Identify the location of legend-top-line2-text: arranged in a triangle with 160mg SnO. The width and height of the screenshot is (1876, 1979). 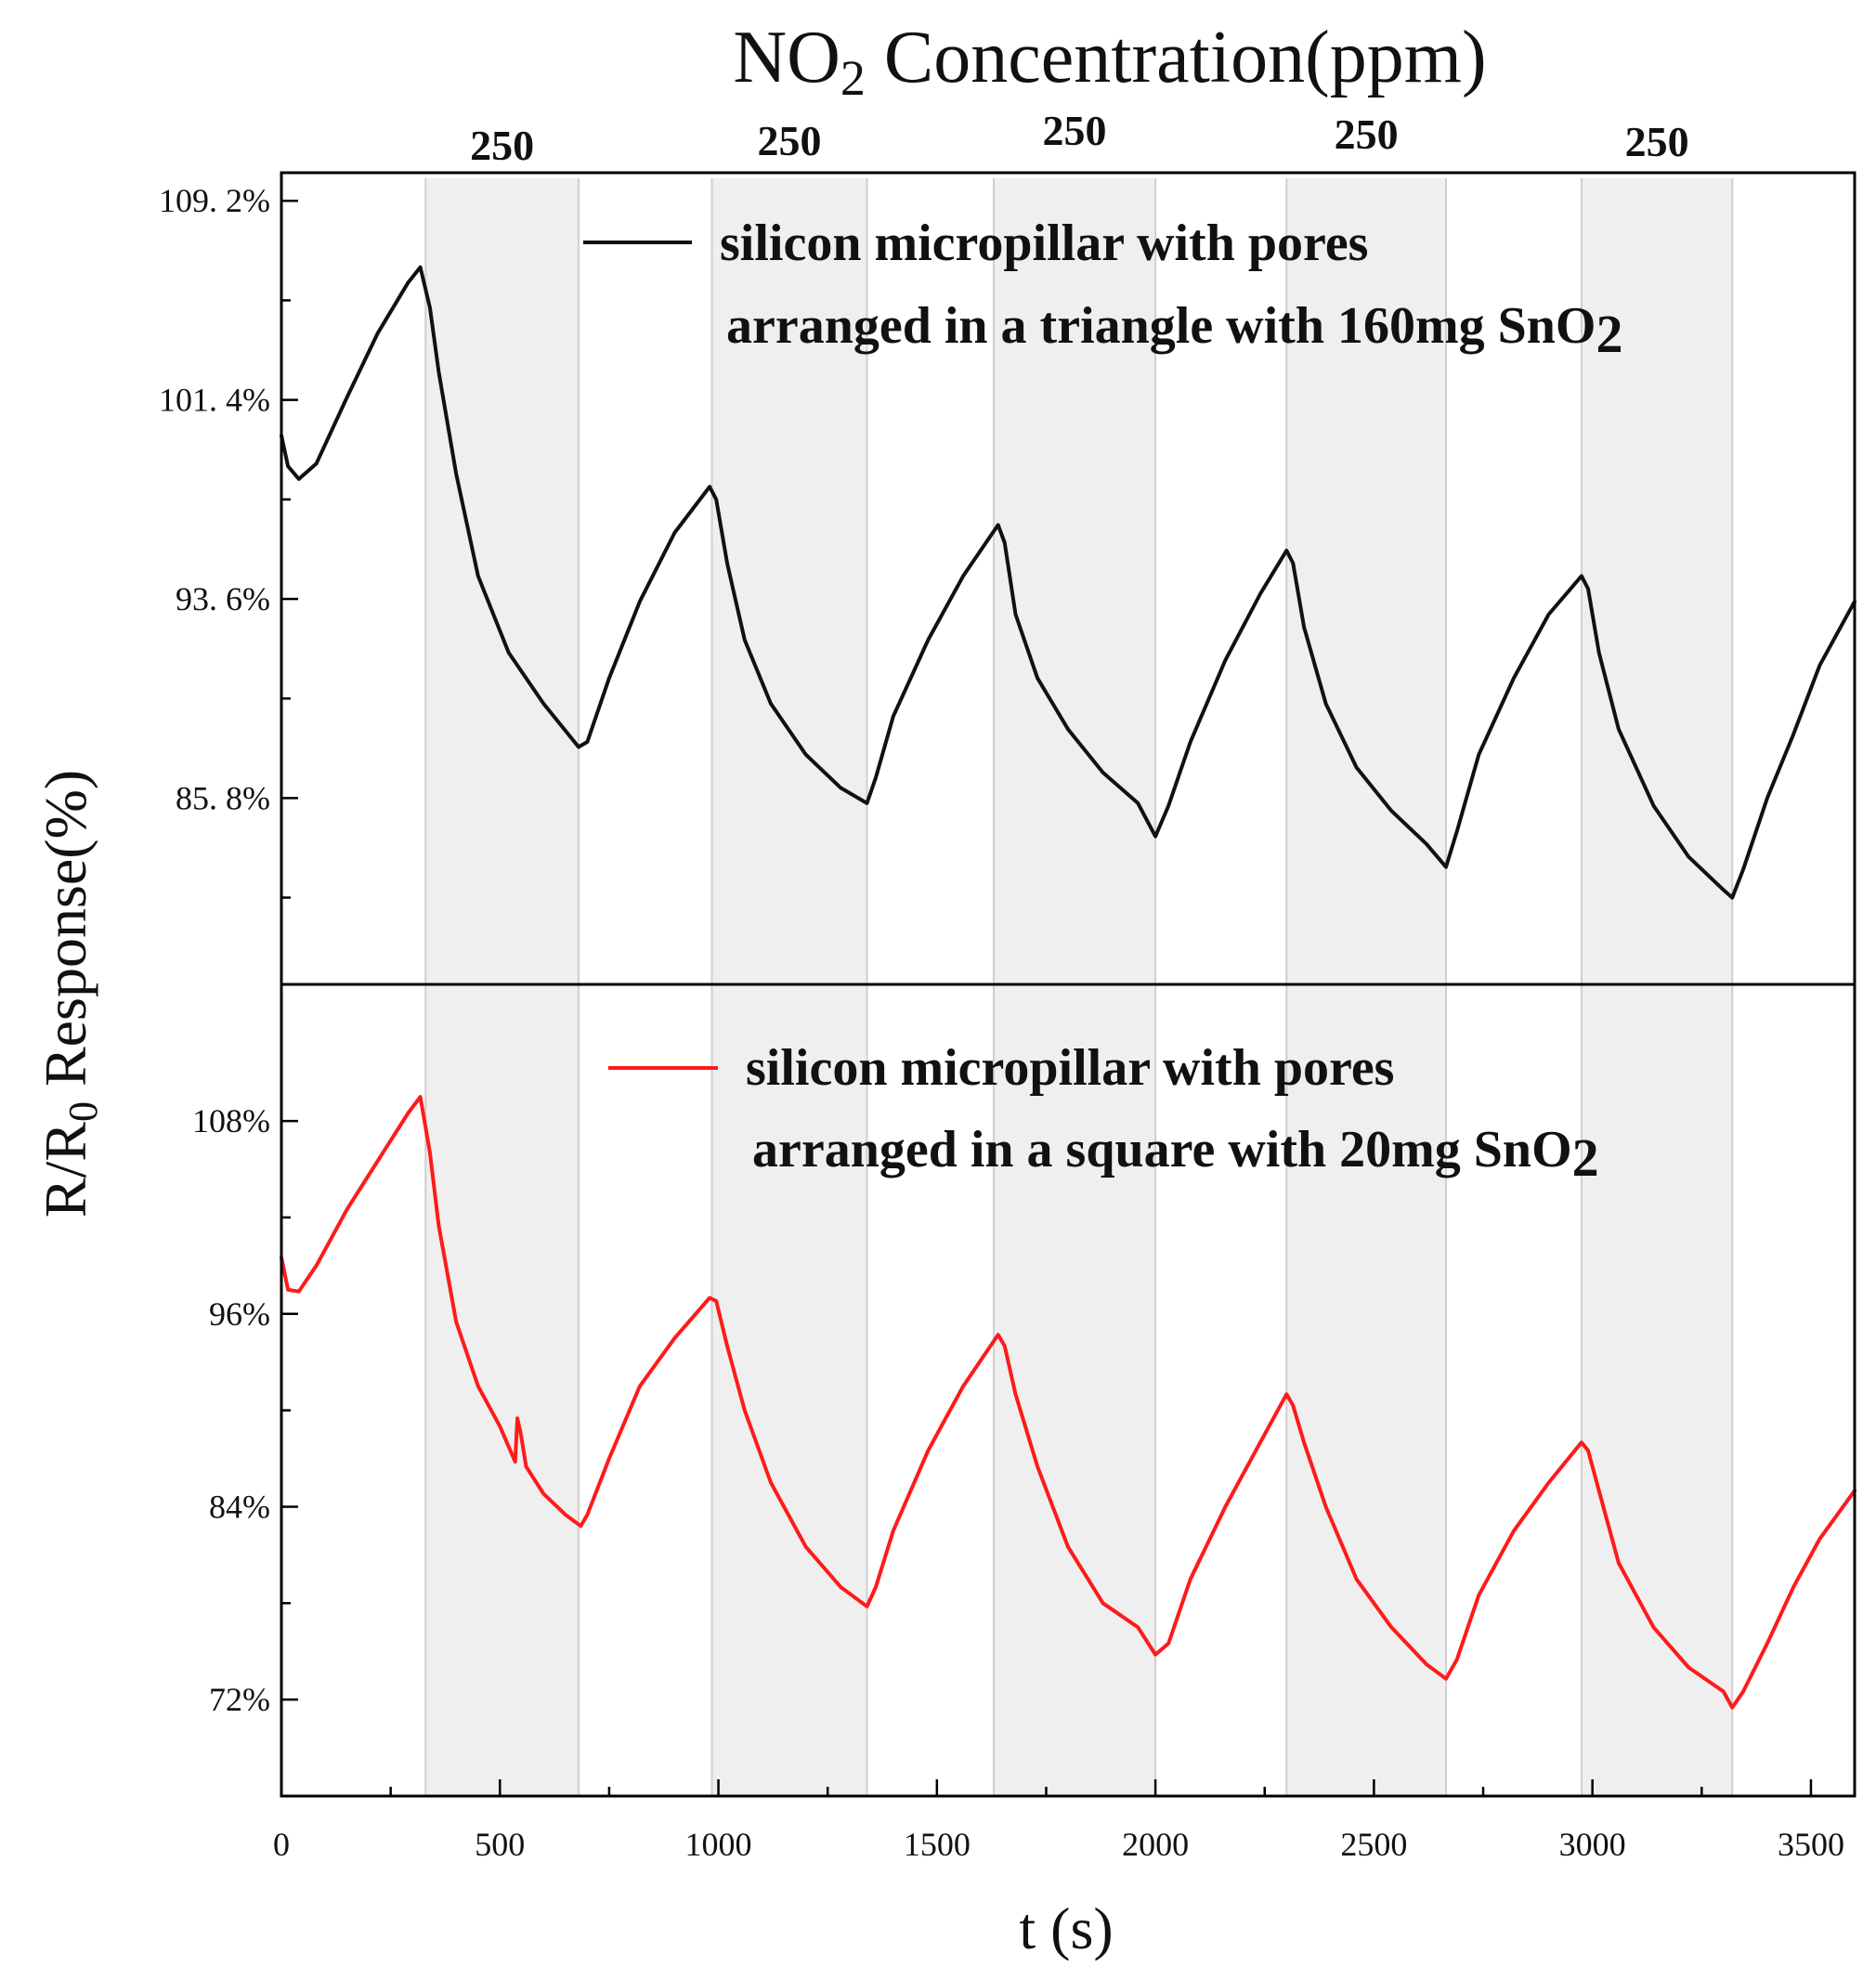
(1161, 326).